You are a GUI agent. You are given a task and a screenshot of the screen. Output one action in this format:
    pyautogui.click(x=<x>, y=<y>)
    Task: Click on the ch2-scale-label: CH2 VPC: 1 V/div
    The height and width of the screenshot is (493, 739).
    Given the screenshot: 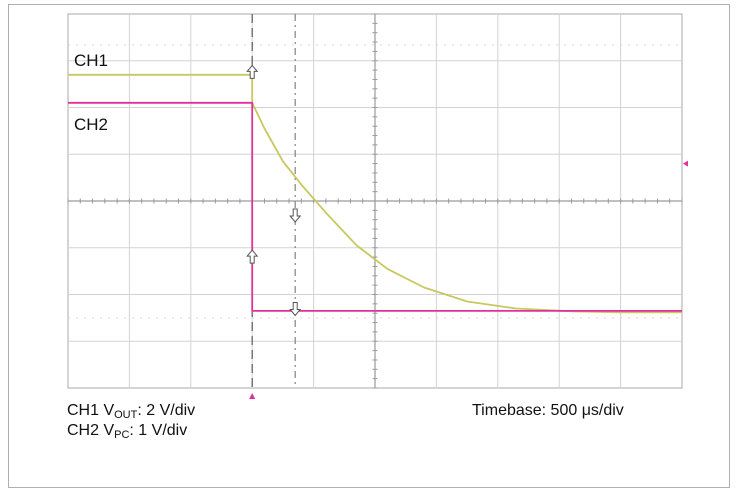 What is the action you would take?
    pyautogui.click(x=127, y=431)
    